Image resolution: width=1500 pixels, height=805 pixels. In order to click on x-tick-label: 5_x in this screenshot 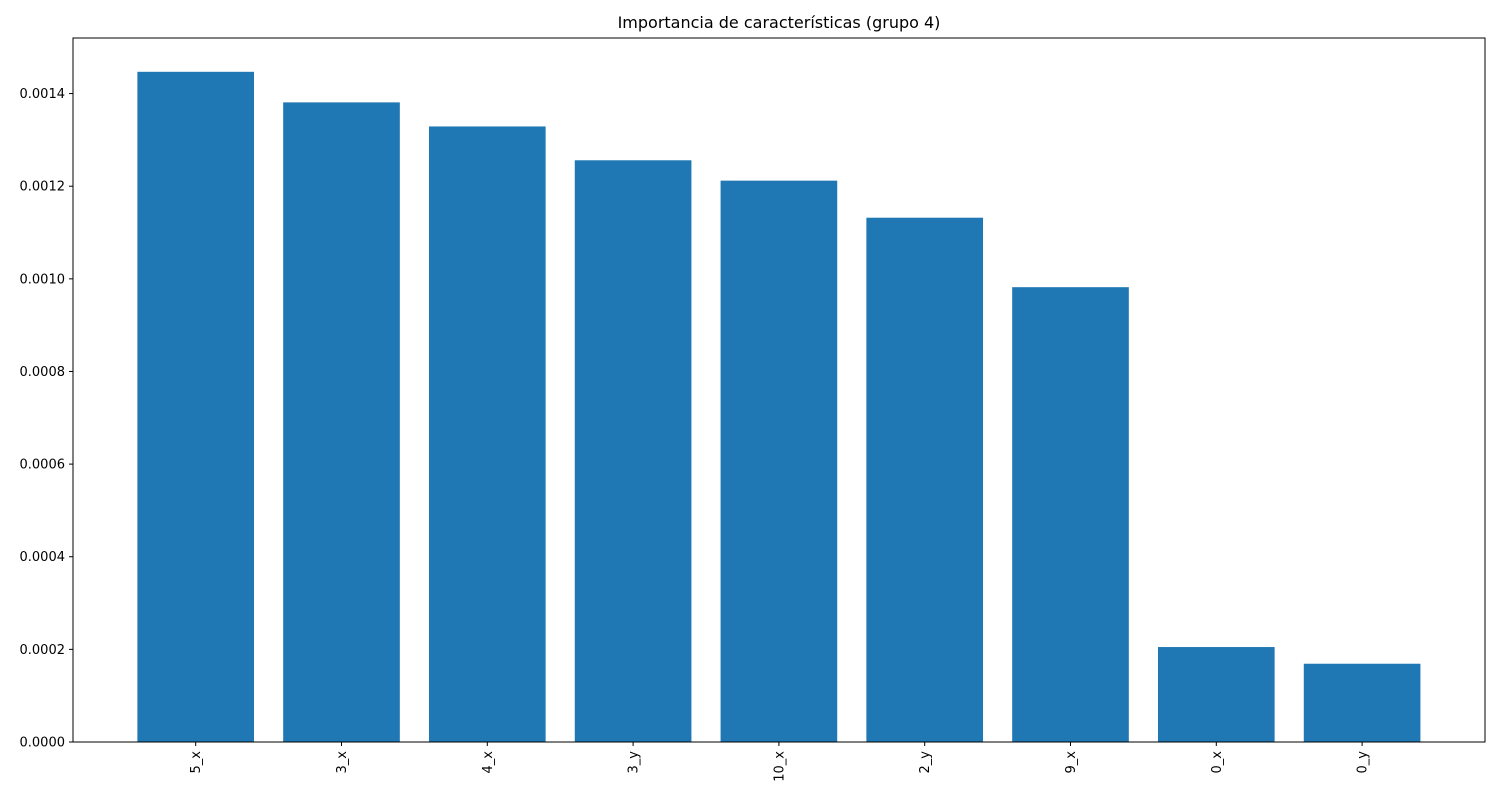, I will do `click(196, 762)`.